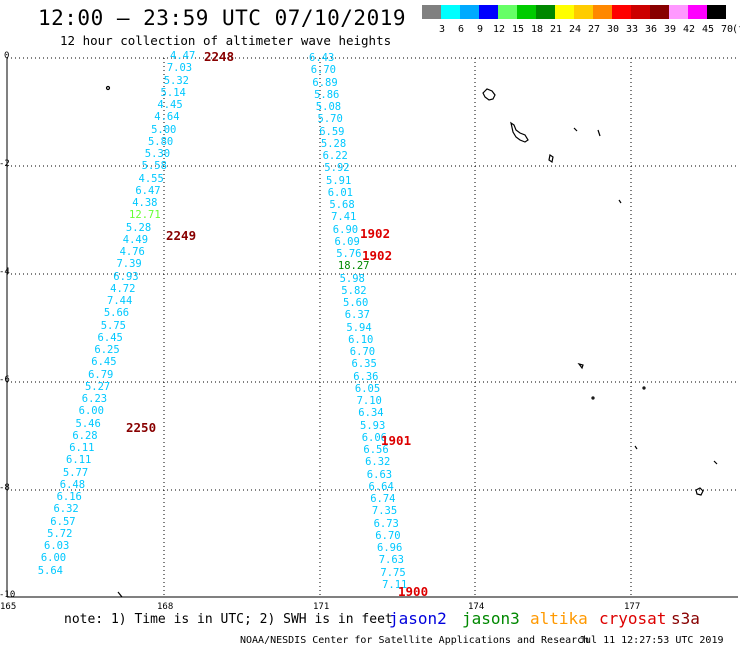  Describe the element at coordinates (356, 303) in the screenshot. I see `track2-wave-height: 5.60` at that location.